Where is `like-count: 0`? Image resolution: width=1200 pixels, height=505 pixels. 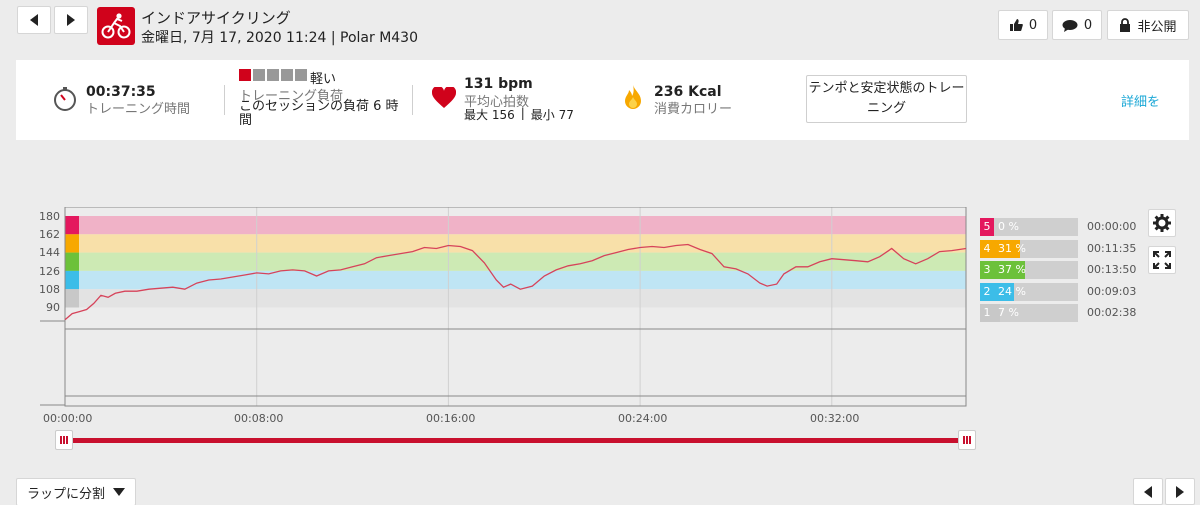 like-count: 0 is located at coordinates (1033, 25).